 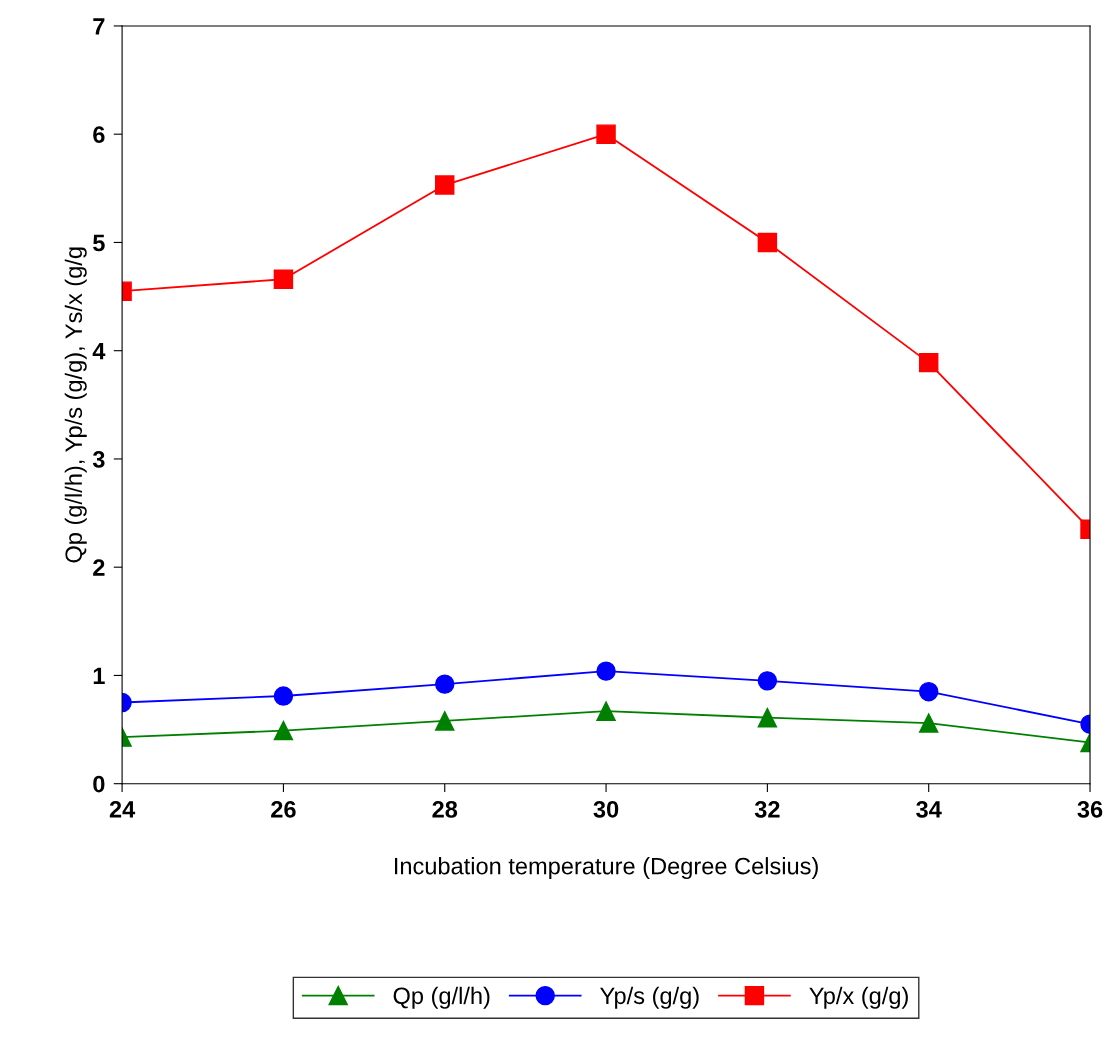 I want to click on y-tick-label: 6, so click(x=99, y=134).